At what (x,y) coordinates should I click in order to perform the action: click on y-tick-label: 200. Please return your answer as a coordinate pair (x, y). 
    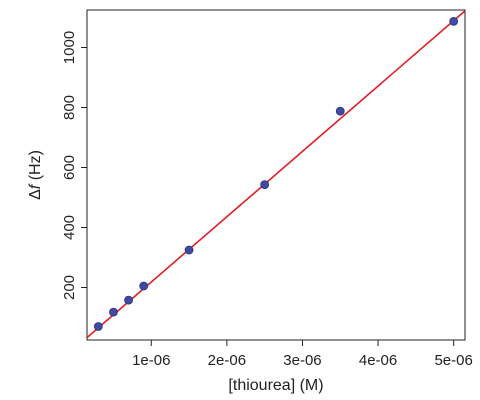
    Looking at the image, I should click on (69, 287).